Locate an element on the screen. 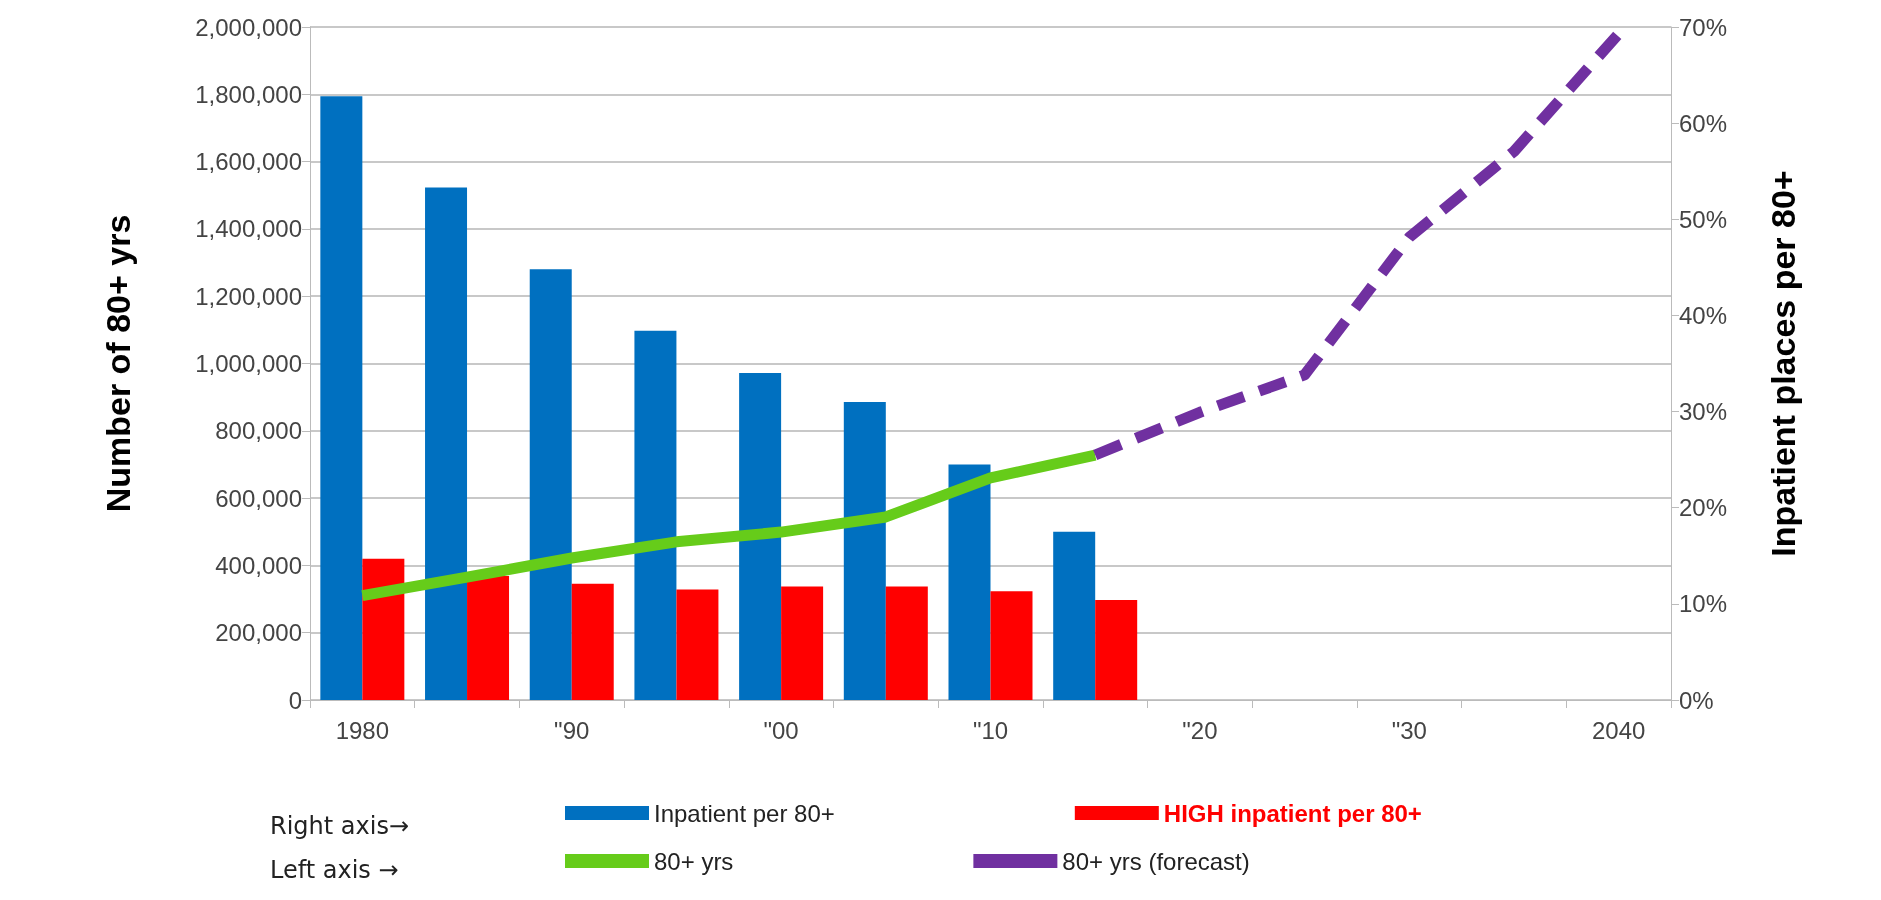 The width and height of the screenshot is (1881, 900). x-tick-label: 2040 is located at coordinates (1618, 730).